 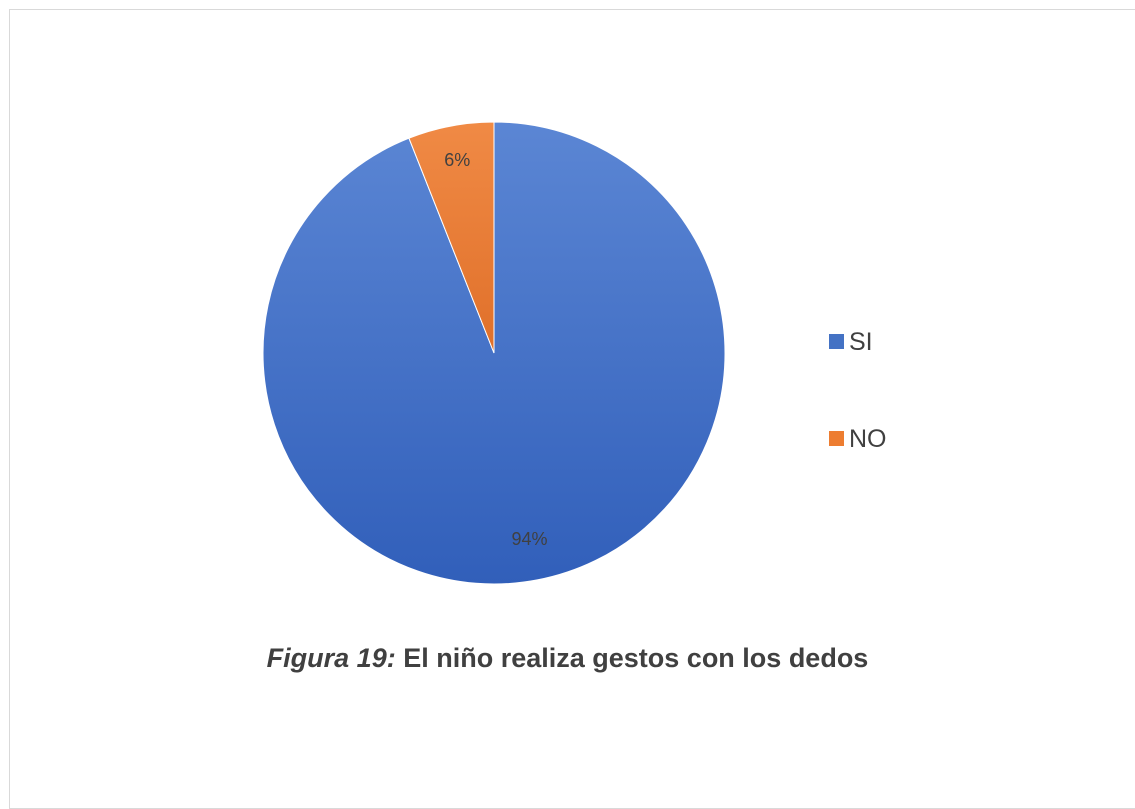 I want to click on caption-title: El niño realiza gestos con los dedos, so click(x=636, y=658).